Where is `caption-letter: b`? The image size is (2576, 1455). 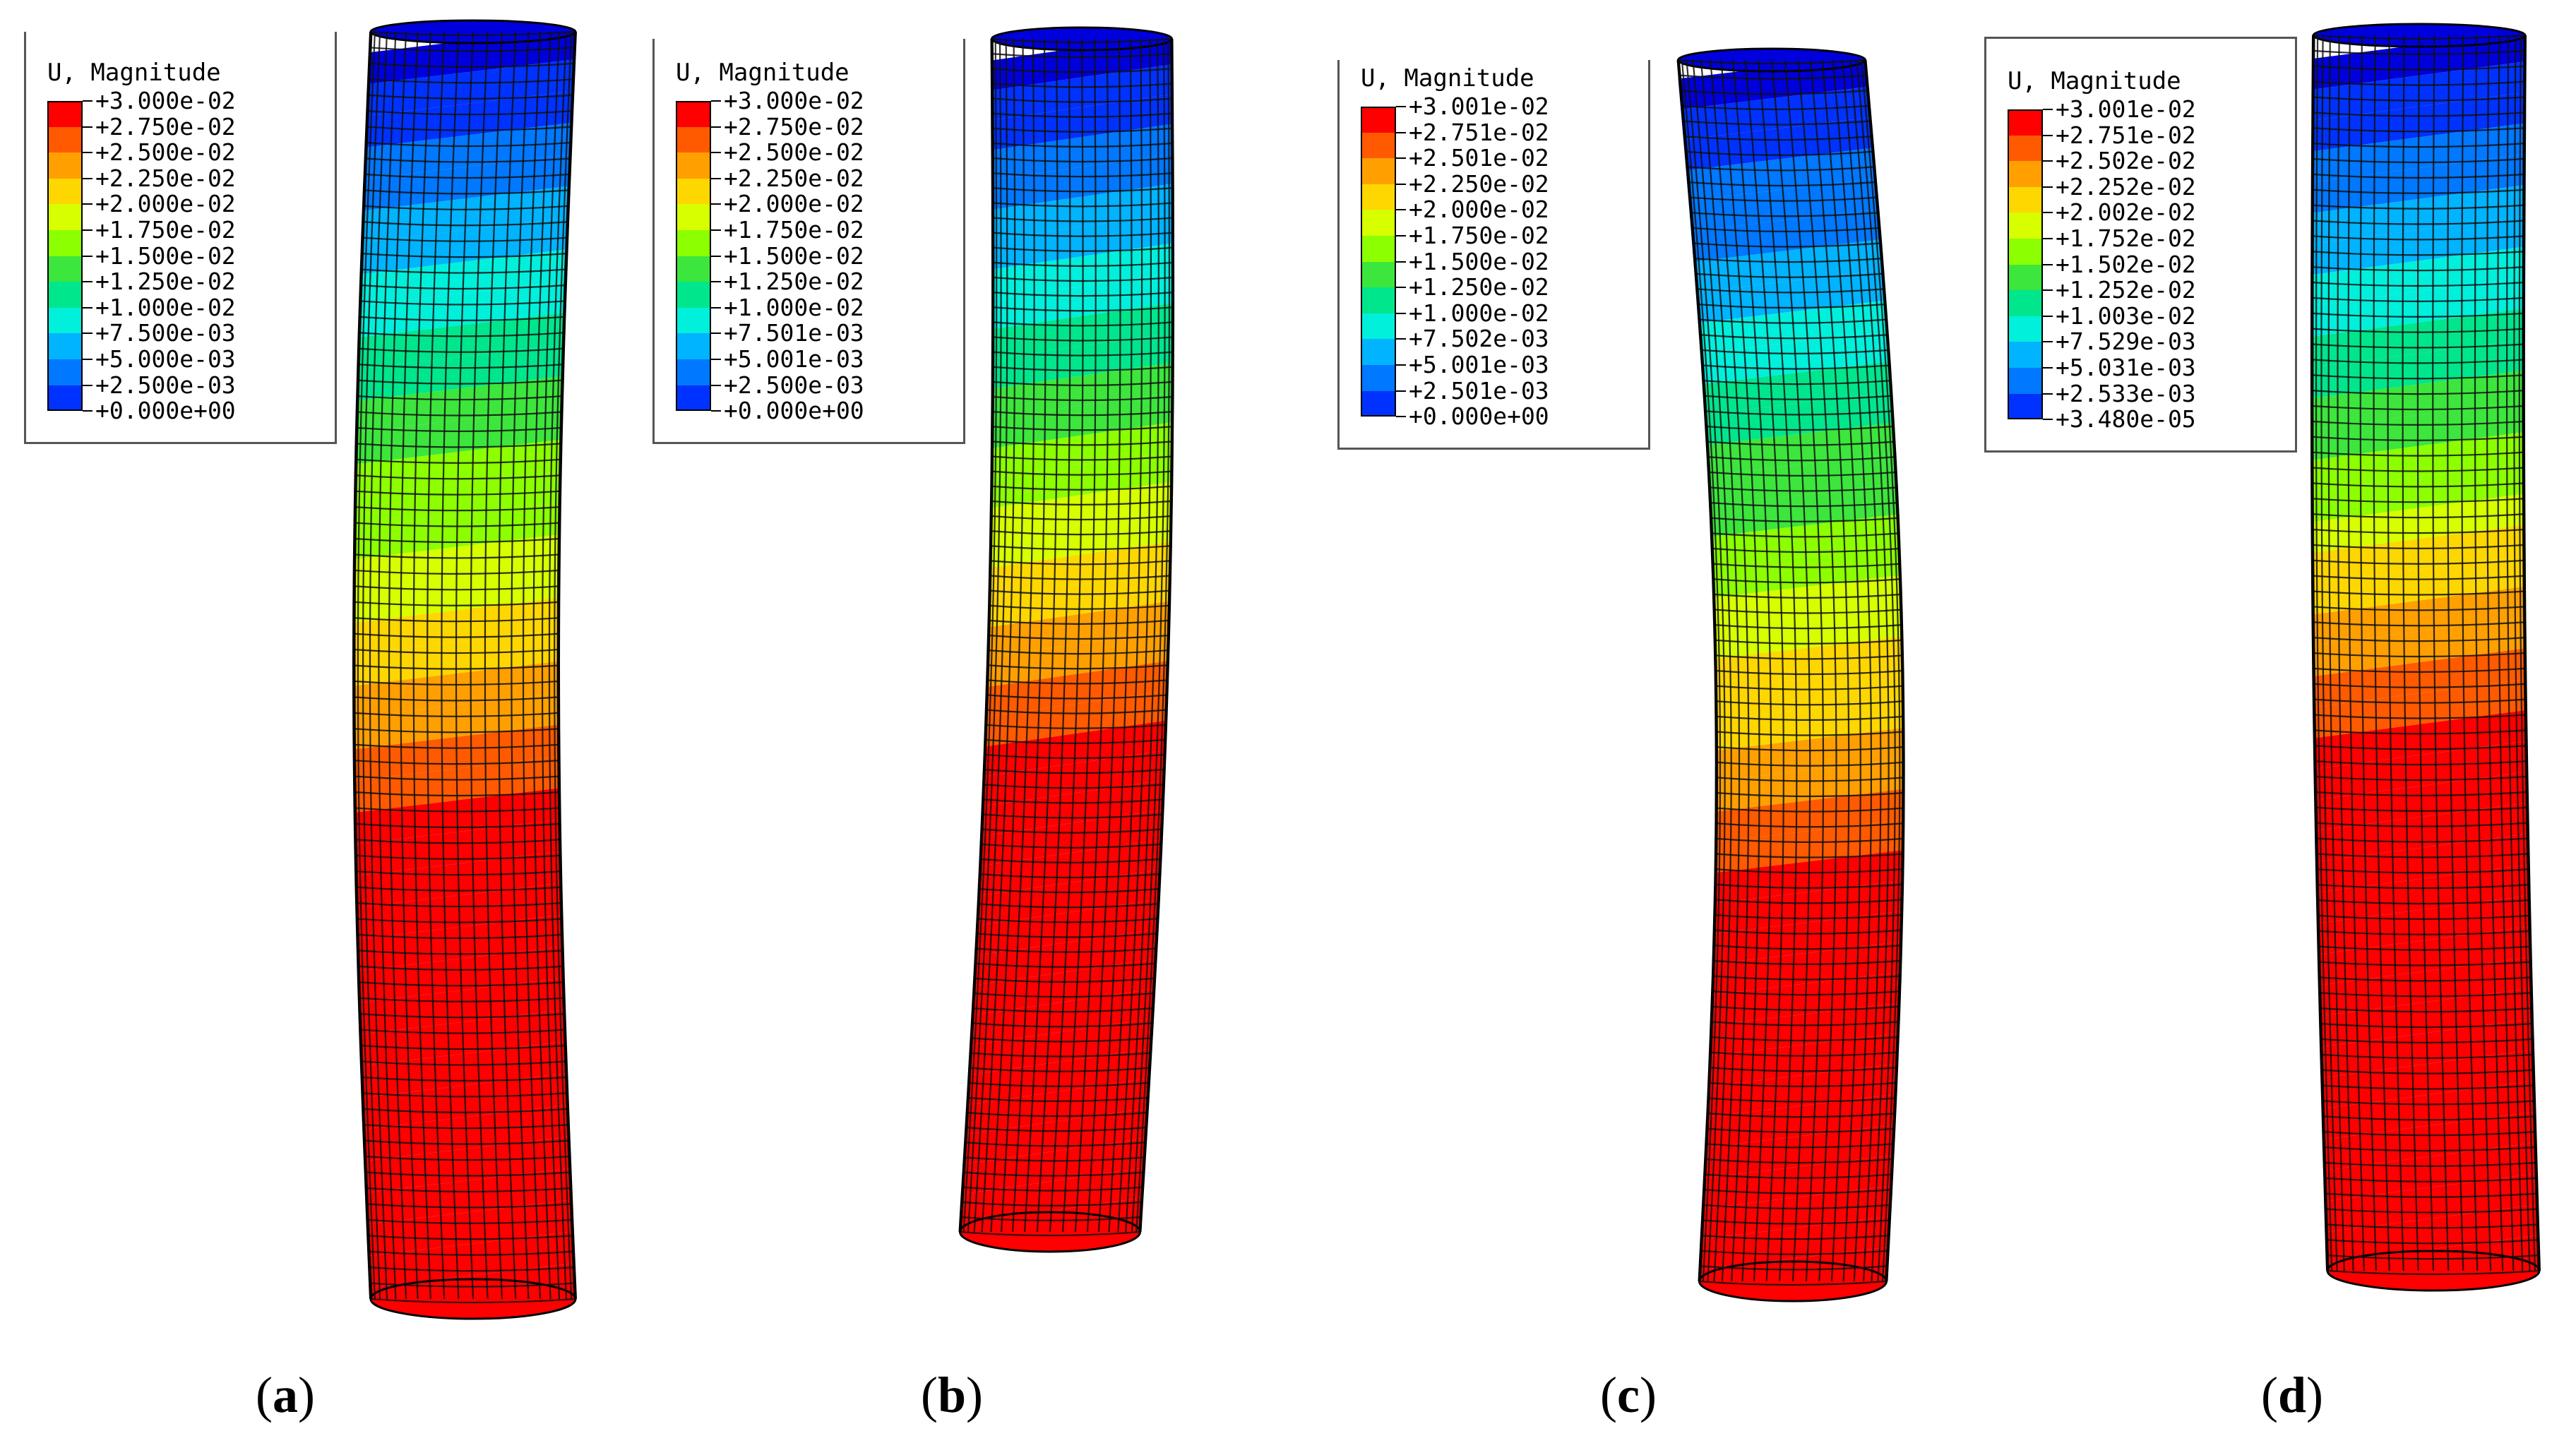
caption-letter: b is located at coordinates (952, 1395).